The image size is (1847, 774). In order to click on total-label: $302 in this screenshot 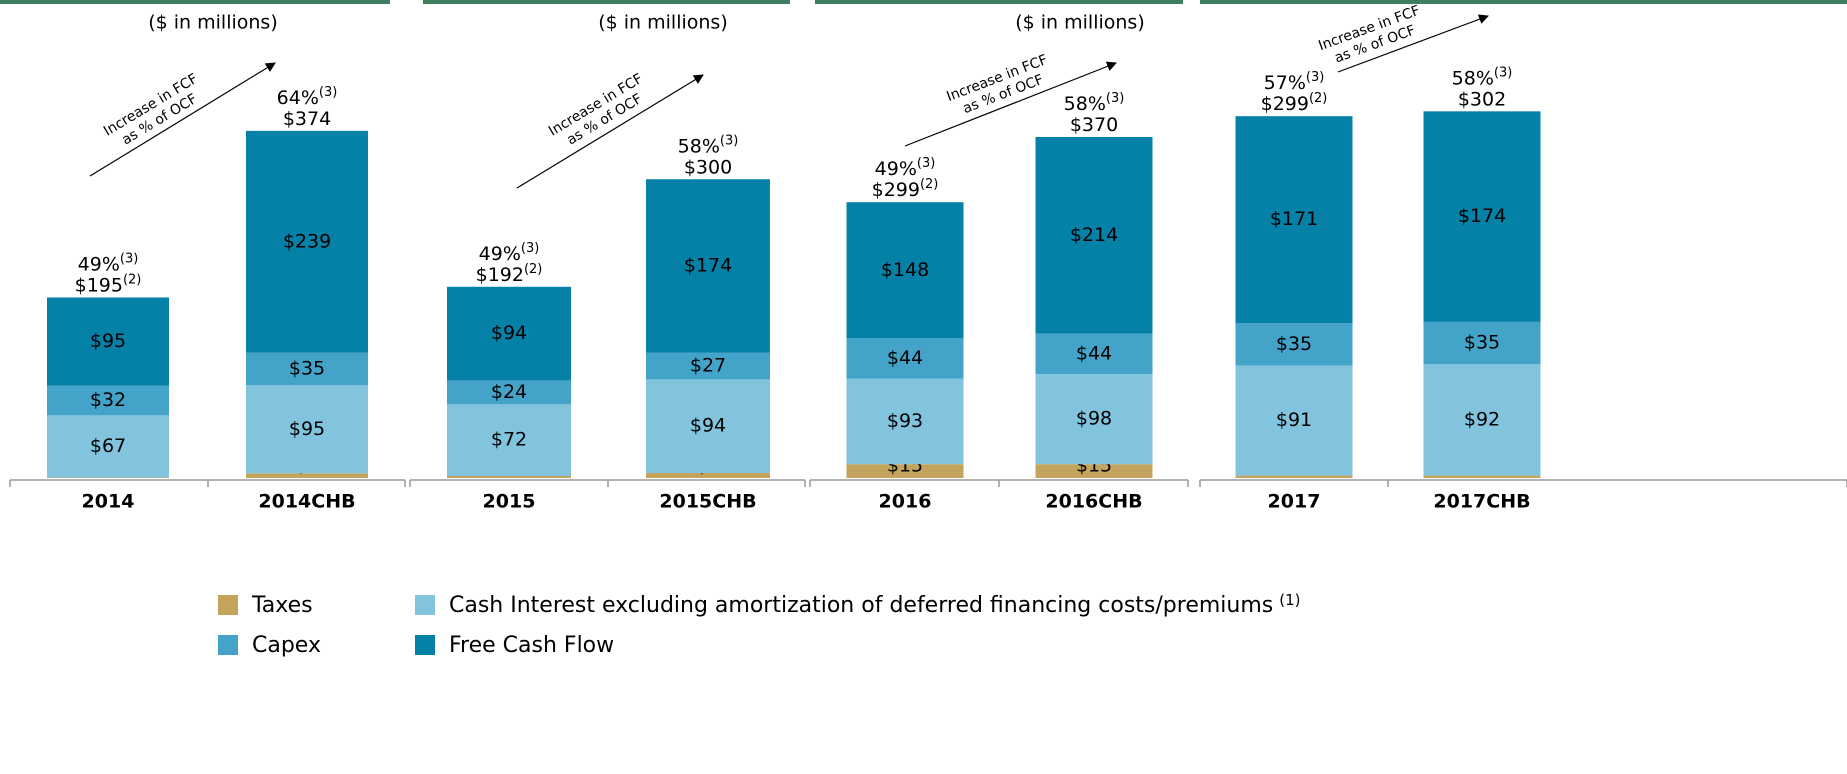, I will do `click(1482, 99)`.